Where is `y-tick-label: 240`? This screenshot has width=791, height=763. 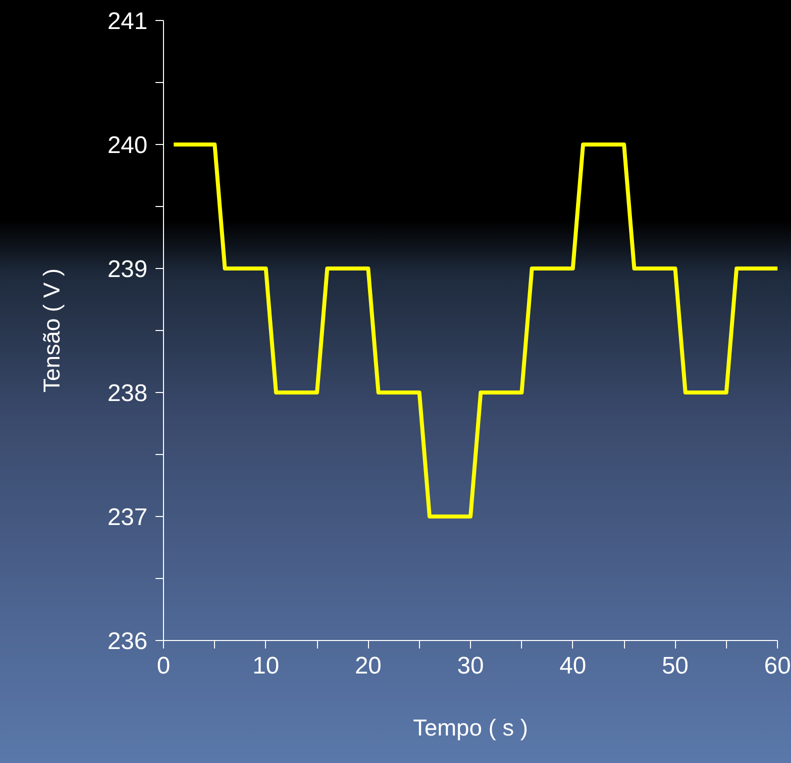 y-tick-label: 240 is located at coordinates (127, 145).